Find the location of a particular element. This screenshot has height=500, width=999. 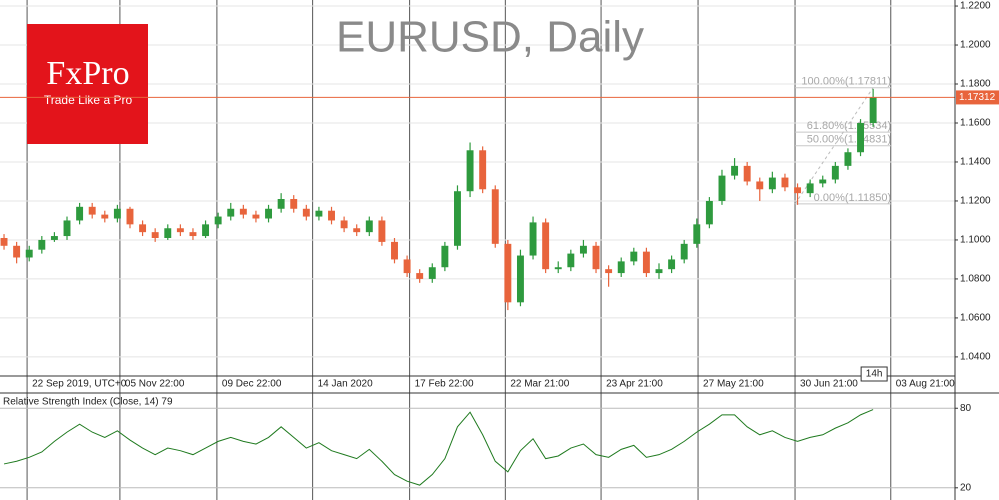

y-tick-label: 1.0400 is located at coordinates (975, 357).